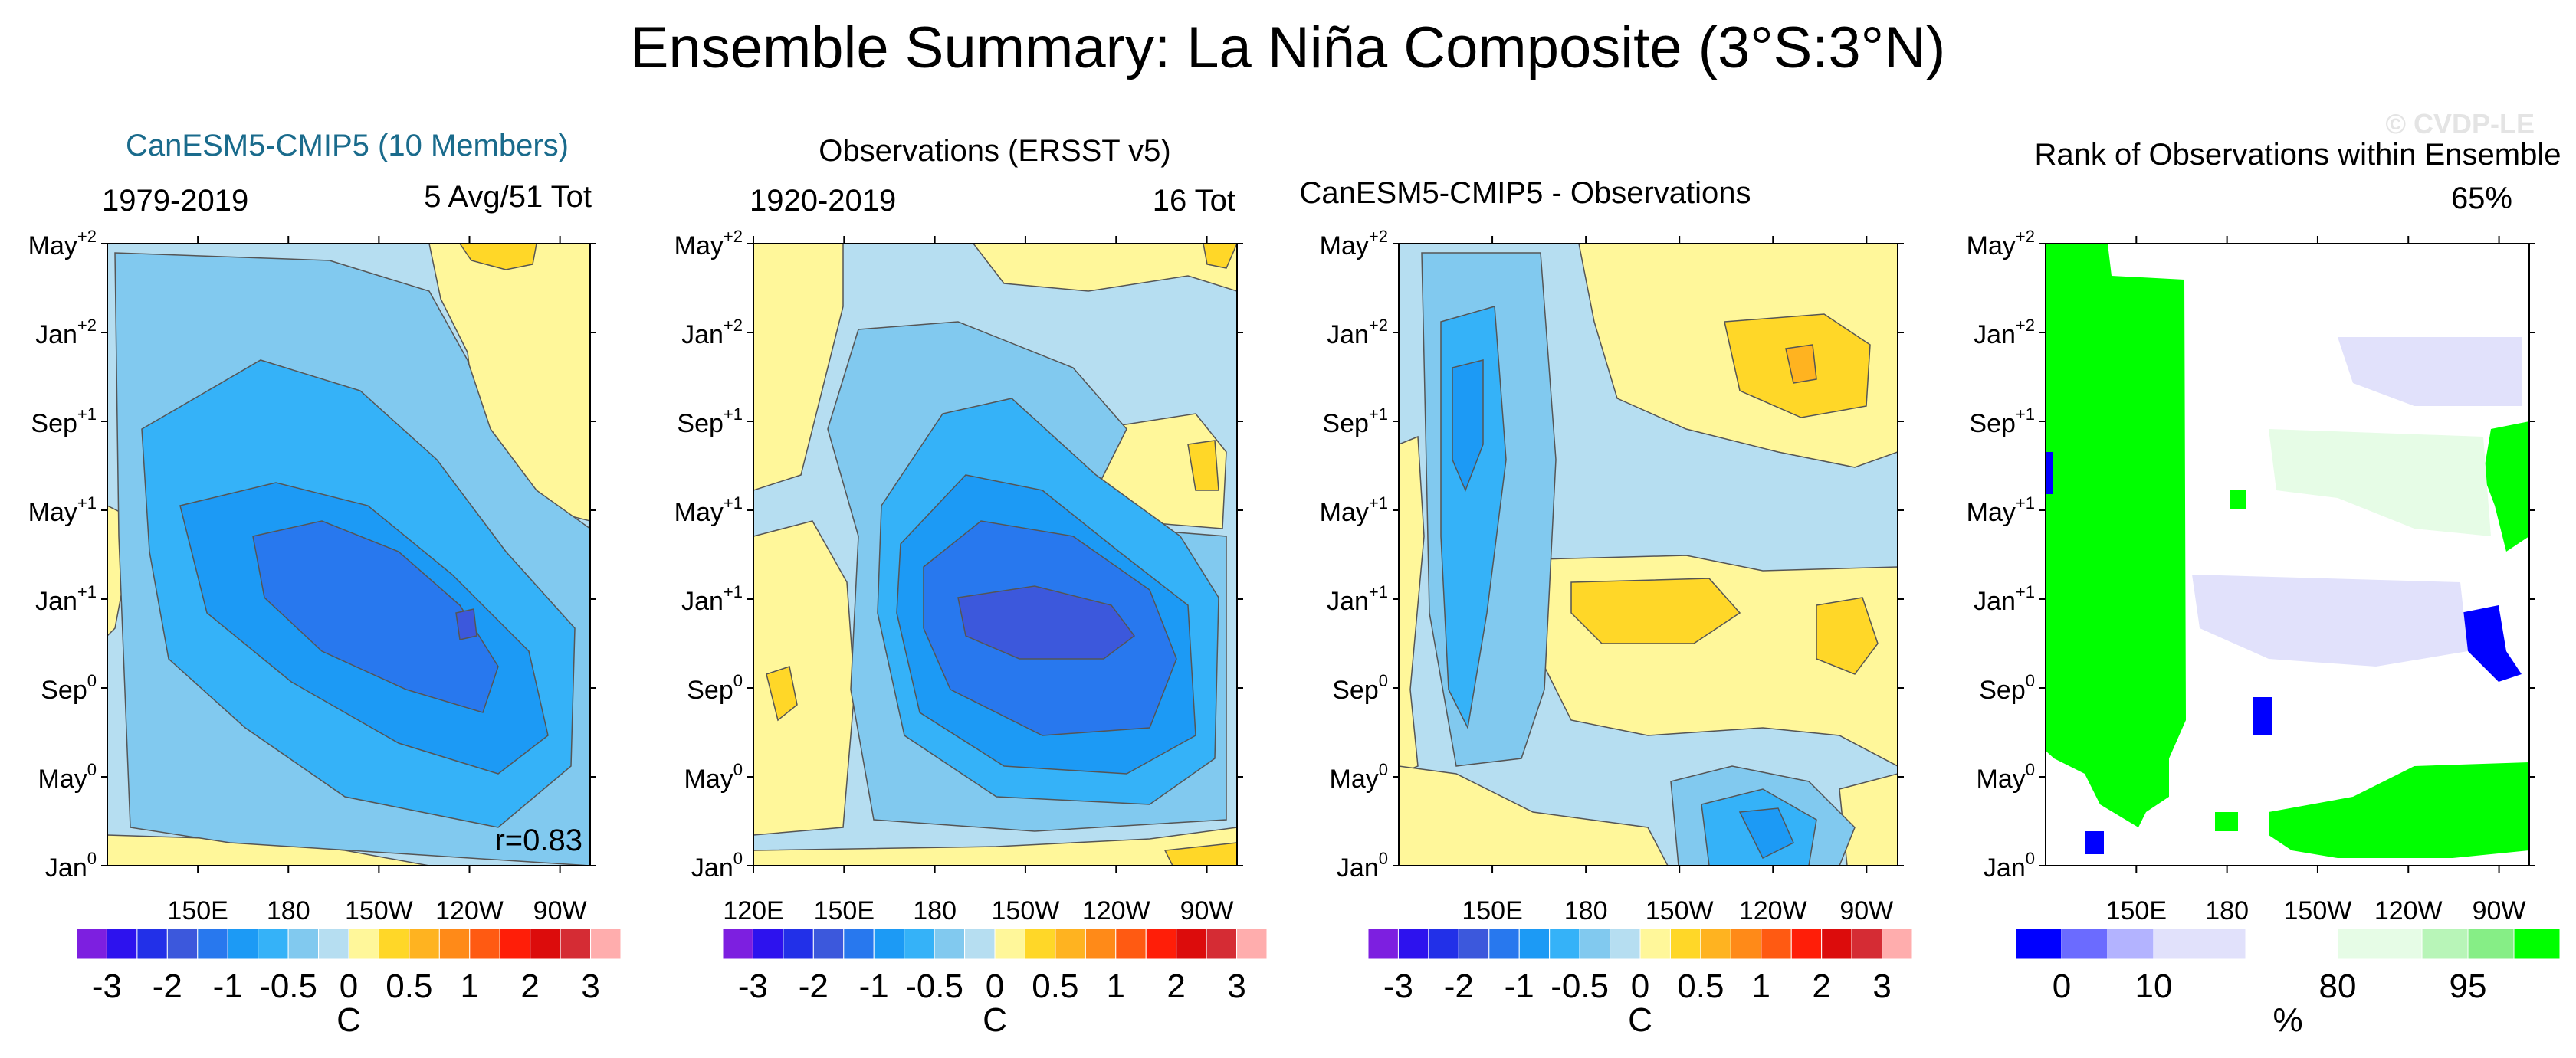  What do you see at coordinates (470, 986) in the screenshot?
I see `colorbar-label: 1` at bounding box center [470, 986].